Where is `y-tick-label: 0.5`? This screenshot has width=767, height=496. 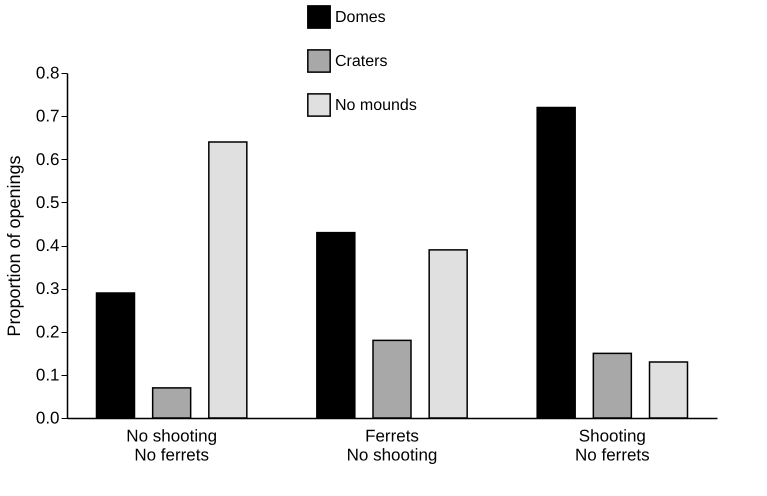 y-tick-label: 0.5 is located at coordinates (48, 202).